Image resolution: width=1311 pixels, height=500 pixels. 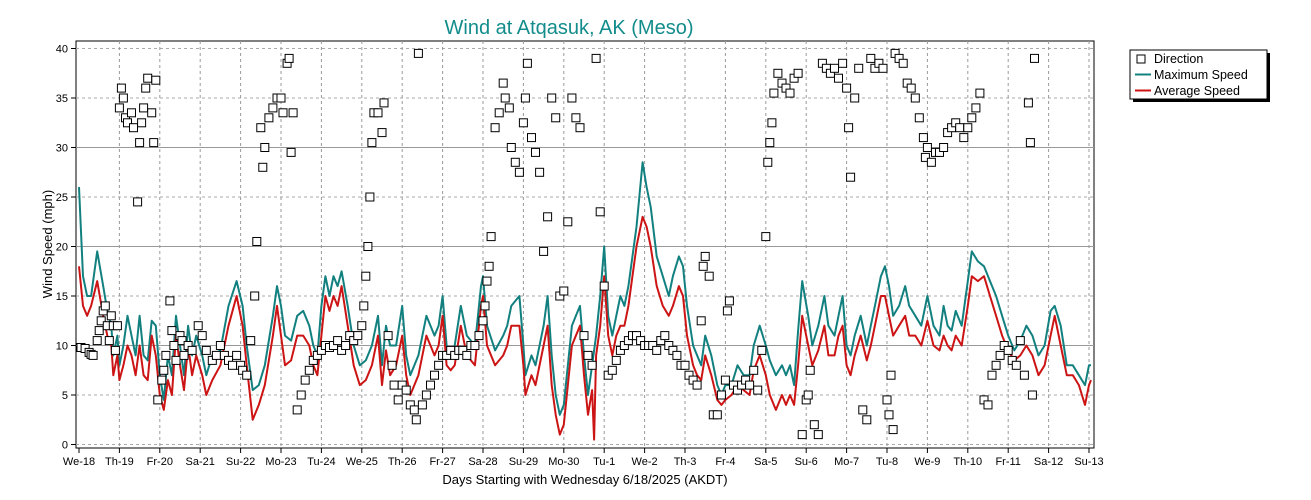 I want to click on x-tick-label: Sa-12, so click(x=1048, y=462).